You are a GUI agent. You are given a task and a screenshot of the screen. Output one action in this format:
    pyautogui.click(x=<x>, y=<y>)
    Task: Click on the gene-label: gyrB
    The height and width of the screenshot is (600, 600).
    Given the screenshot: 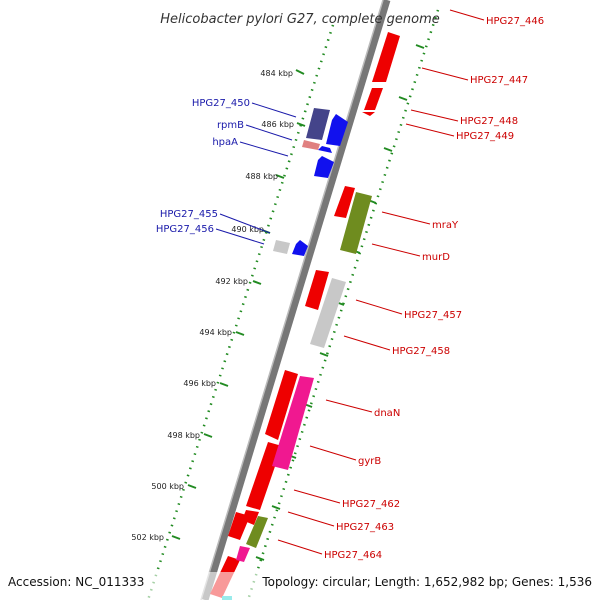 What is the action you would take?
    pyautogui.click(x=369, y=461)
    